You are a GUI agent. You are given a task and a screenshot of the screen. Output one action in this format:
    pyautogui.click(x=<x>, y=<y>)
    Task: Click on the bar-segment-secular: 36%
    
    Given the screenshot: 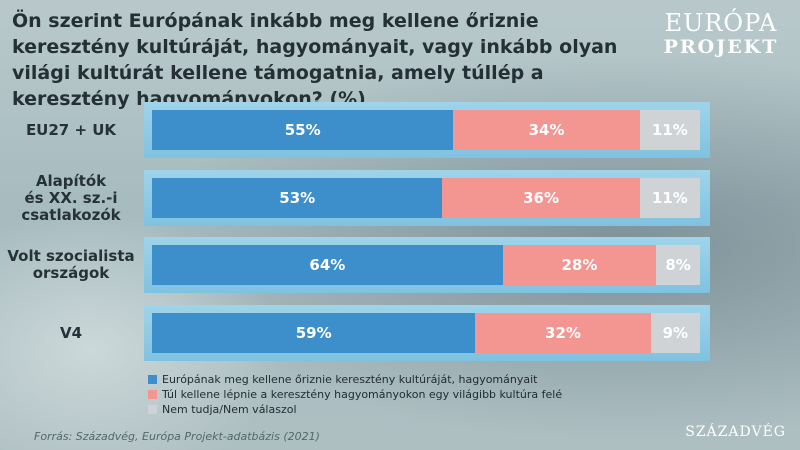 What is the action you would take?
    pyautogui.click(x=541, y=198)
    